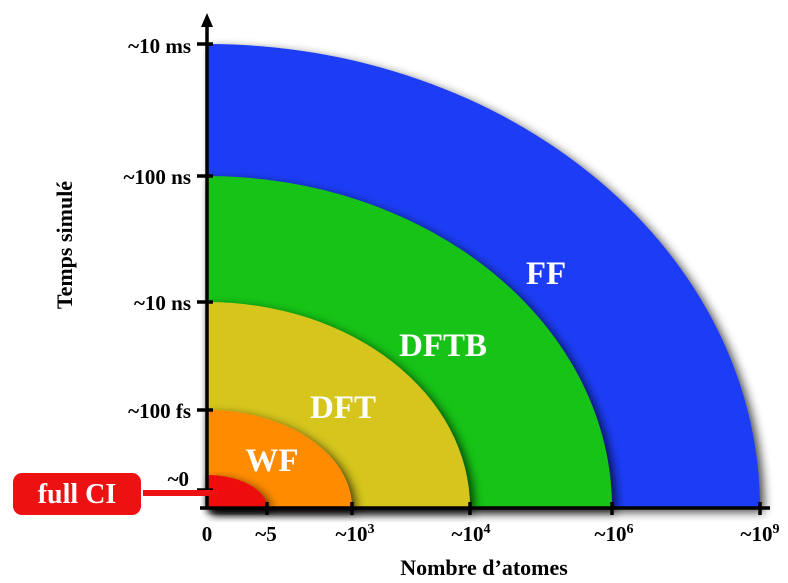  I want to click on x-tick-label: ~103, so click(355, 534).